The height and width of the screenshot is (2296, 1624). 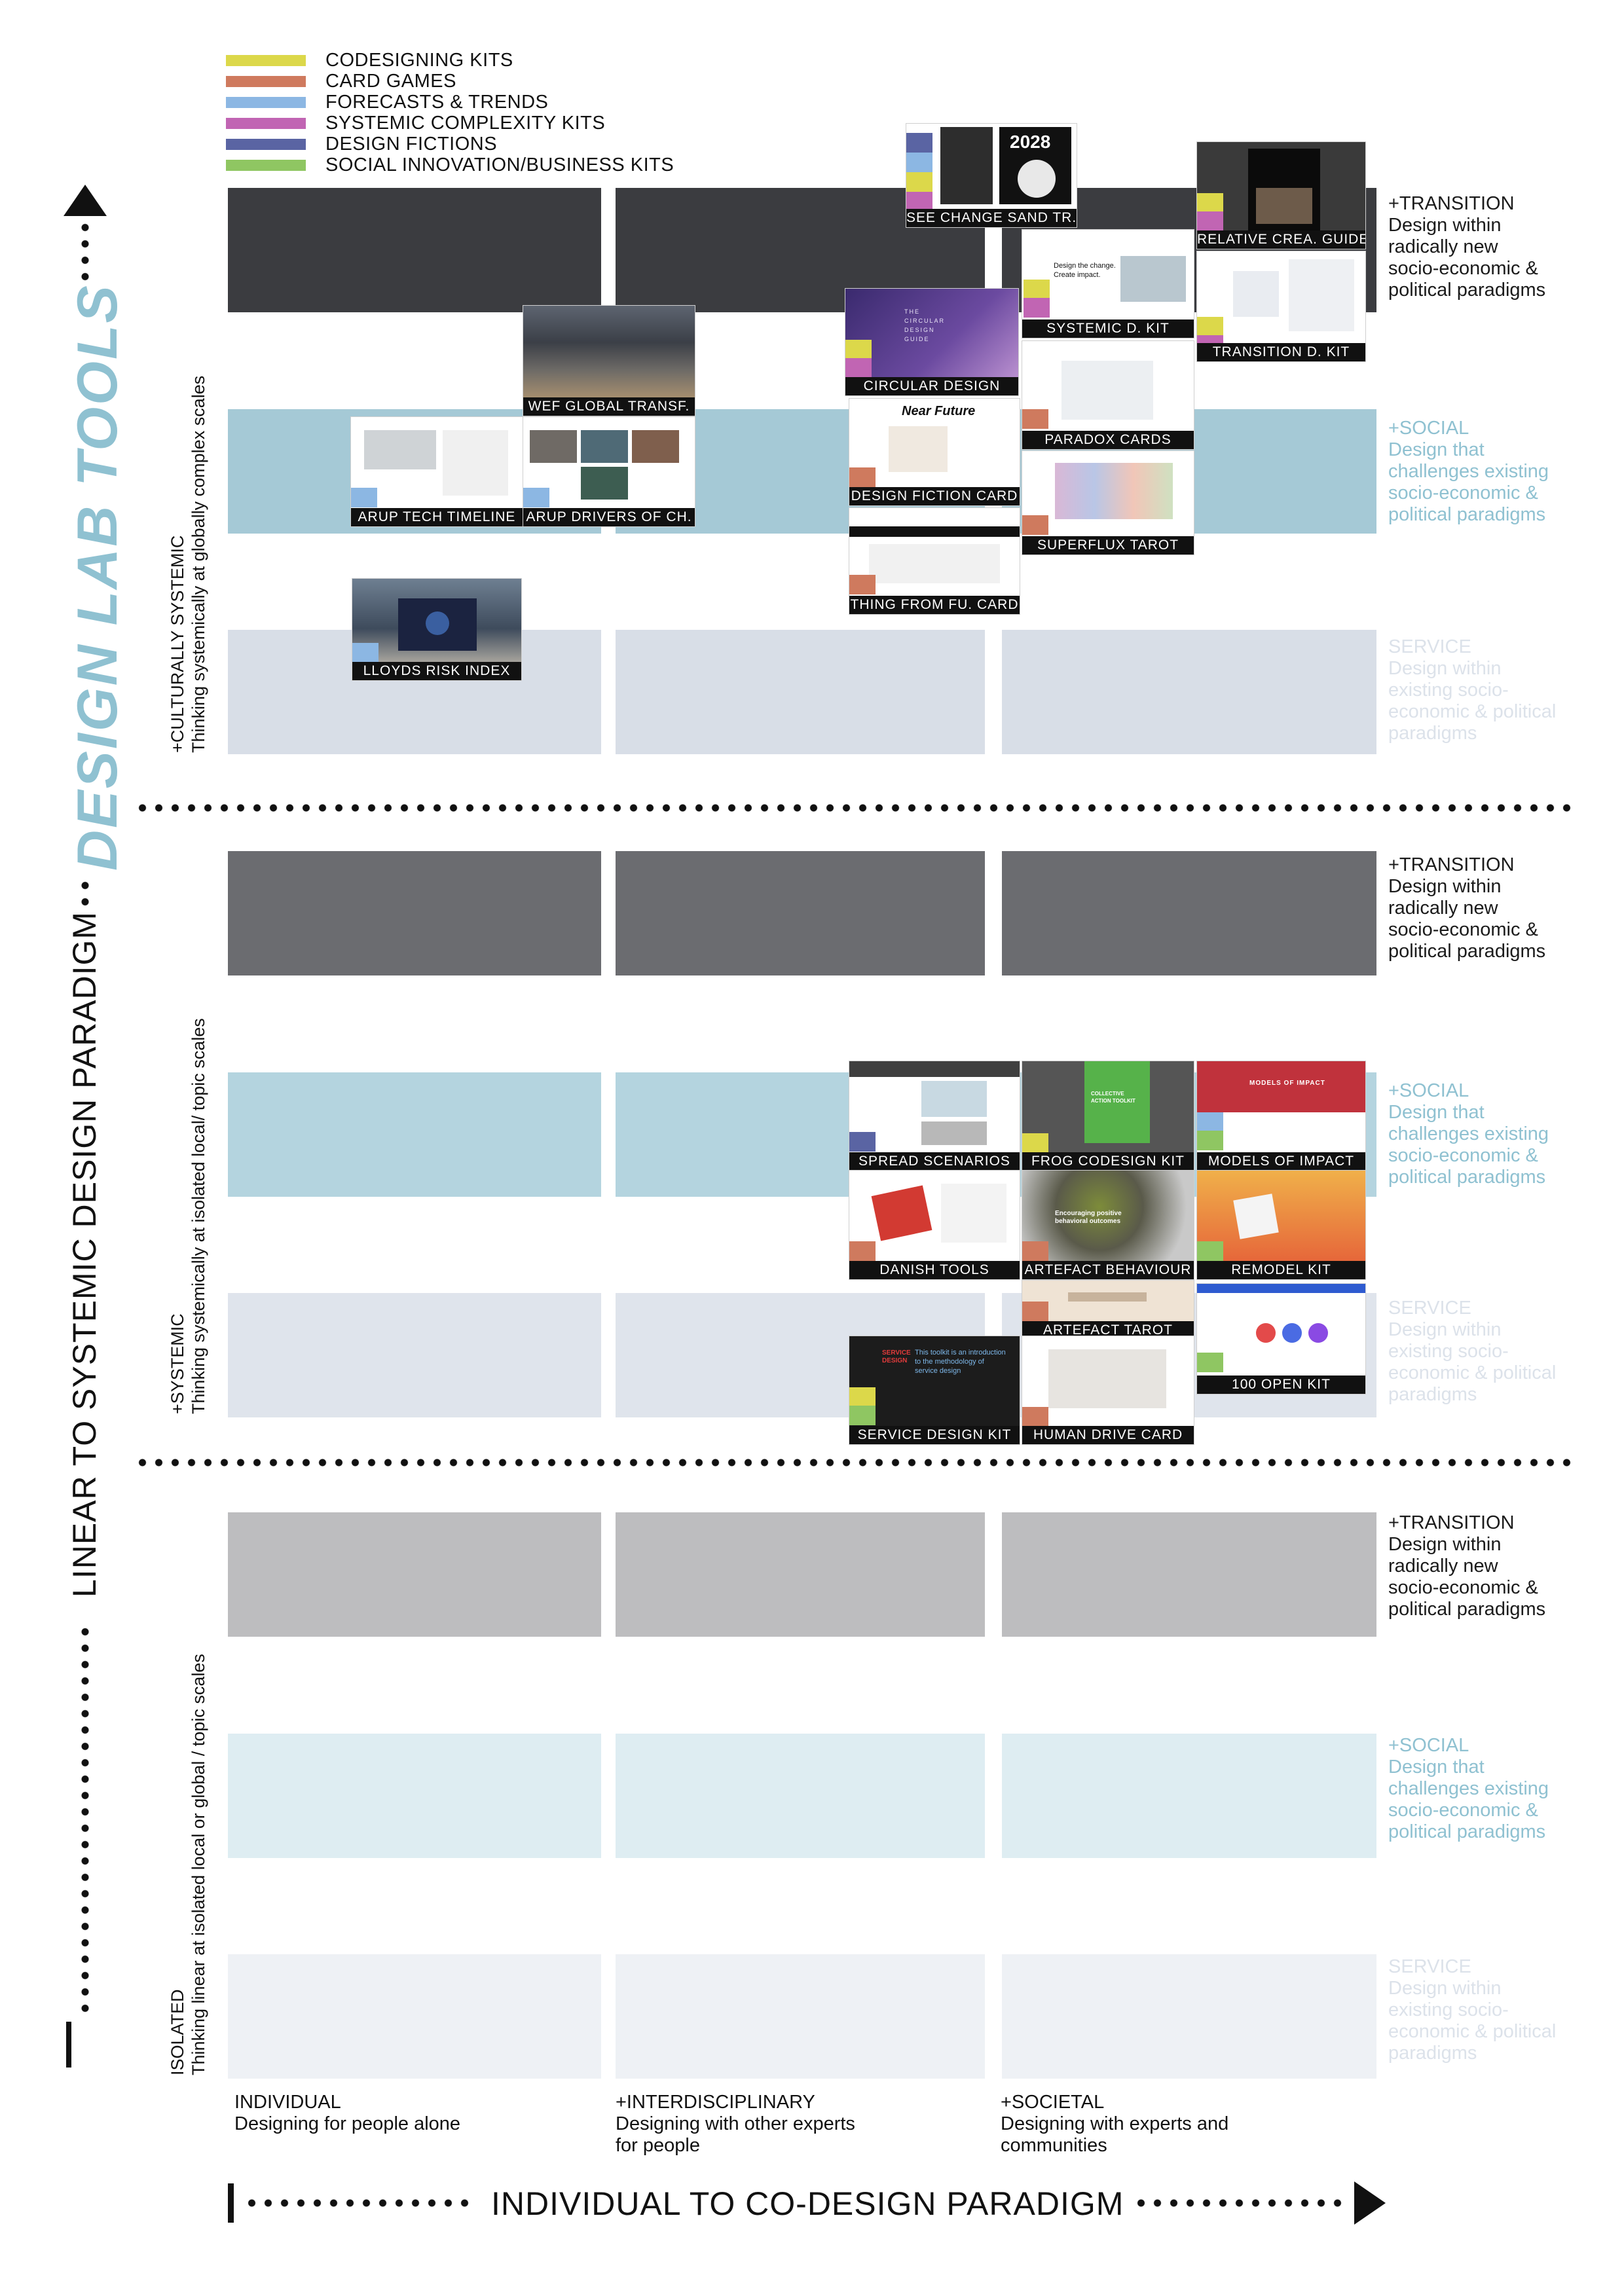 What do you see at coordinates (1030, 142) in the screenshot?
I see `thumb-year: 2028` at bounding box center [1030, 142].